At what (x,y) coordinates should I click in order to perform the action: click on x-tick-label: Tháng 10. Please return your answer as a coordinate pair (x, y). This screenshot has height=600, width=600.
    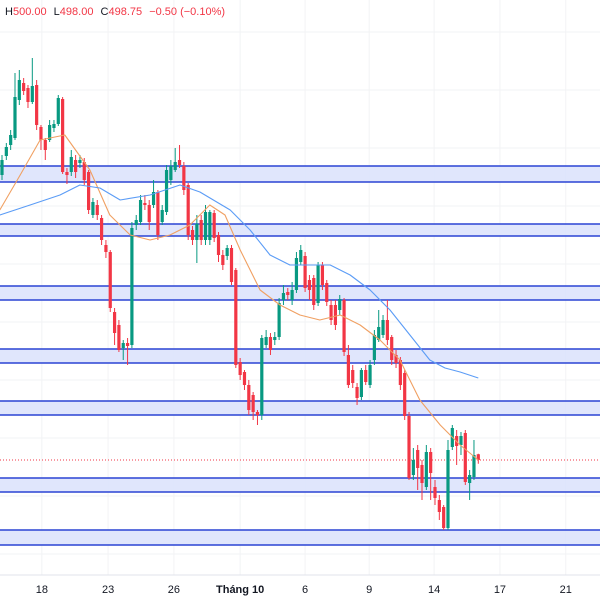
    Looking at the image, I should click on (240, 590).